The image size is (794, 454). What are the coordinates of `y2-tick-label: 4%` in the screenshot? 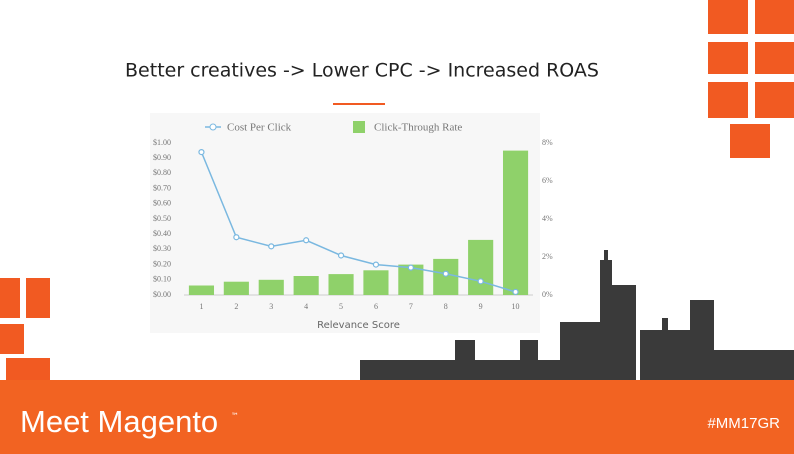 It's located at (547, 218).